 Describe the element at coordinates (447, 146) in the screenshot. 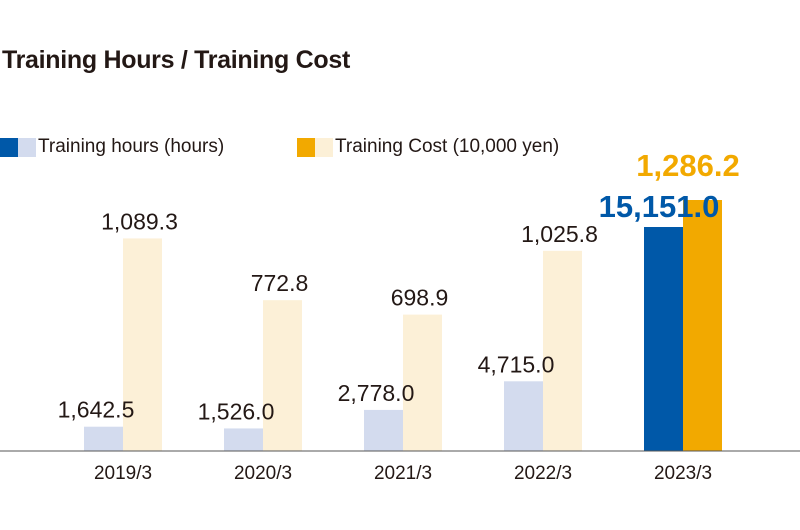

I see `legend-label-cost: Training Cost (10,000 yen)` at that location.